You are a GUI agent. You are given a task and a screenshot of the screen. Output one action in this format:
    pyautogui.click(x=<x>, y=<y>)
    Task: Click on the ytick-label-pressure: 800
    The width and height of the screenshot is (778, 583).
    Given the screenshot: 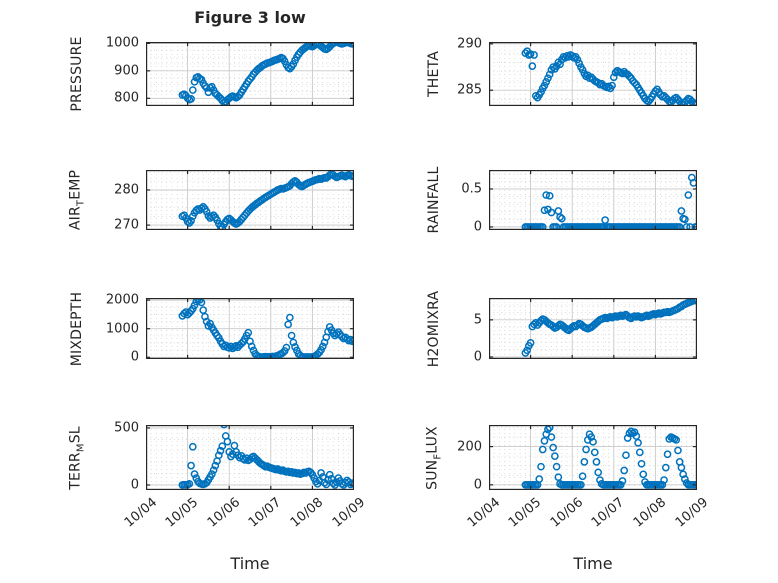 What is the action you would take?
    pyautogui.click(x=126, y=98)
    